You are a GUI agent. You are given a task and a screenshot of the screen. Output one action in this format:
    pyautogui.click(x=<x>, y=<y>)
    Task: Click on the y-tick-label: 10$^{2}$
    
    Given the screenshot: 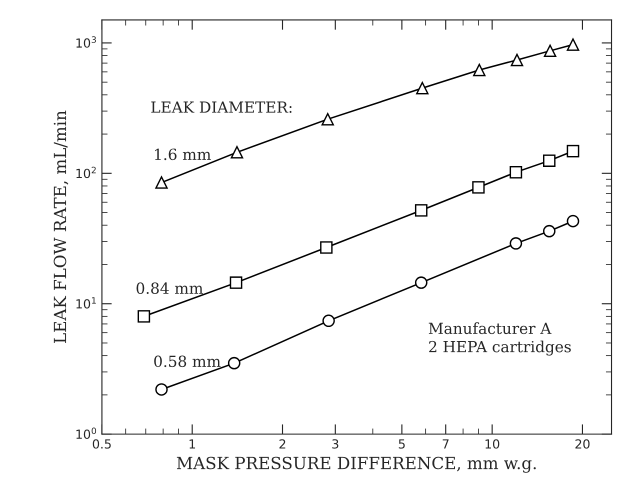 What is the action you would take?
    pyautogui.click(x=86, y=172)
    